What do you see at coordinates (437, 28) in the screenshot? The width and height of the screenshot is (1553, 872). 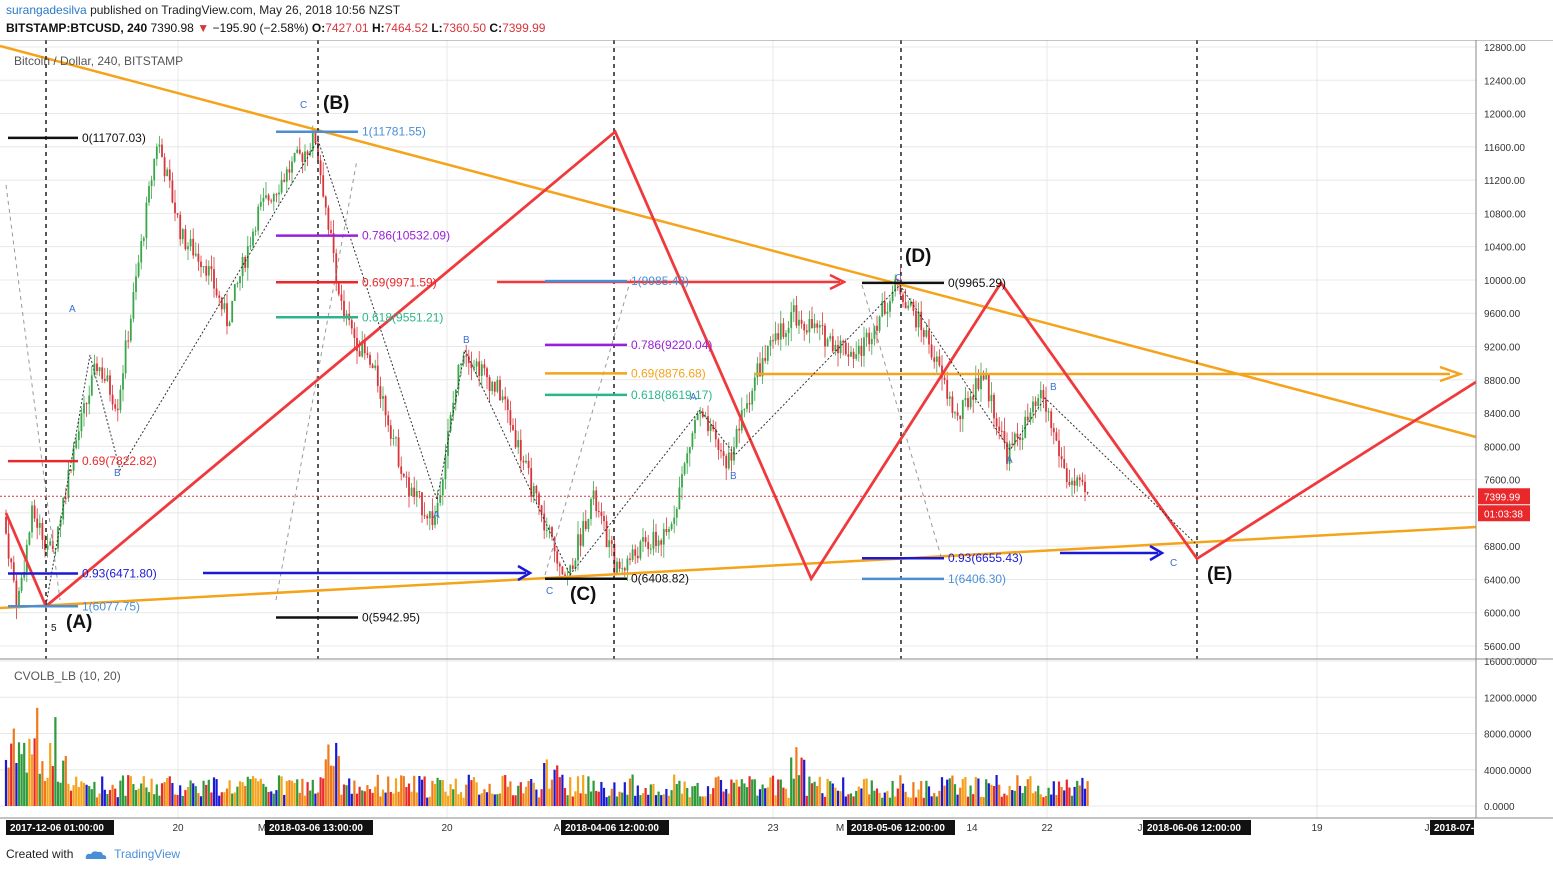 I see `low-label: L:` at bounding box center [437, 28].